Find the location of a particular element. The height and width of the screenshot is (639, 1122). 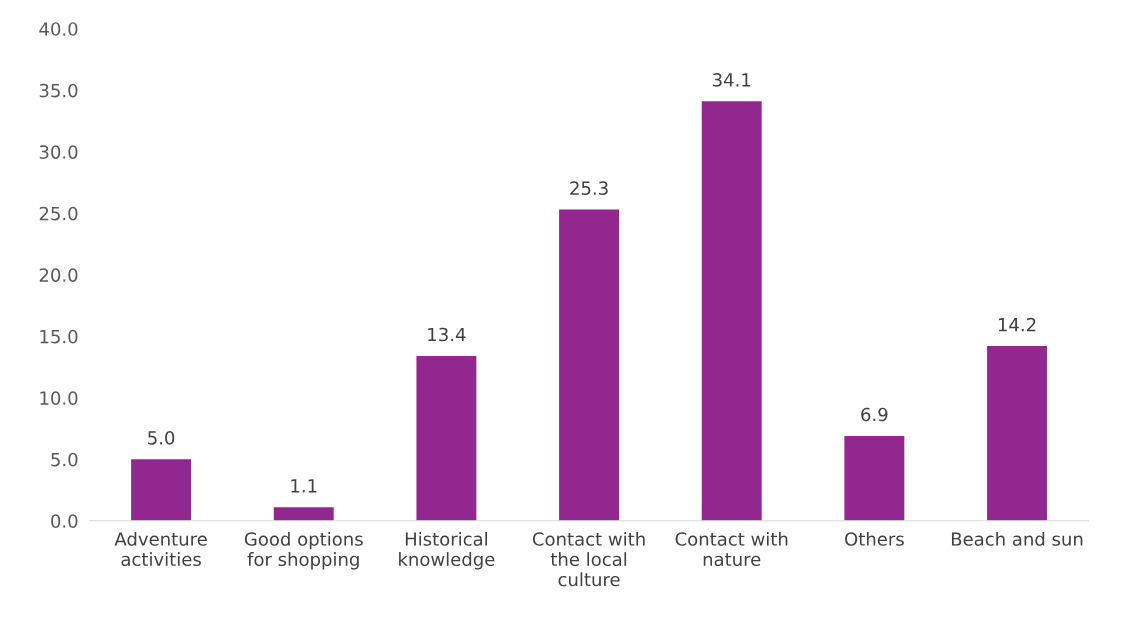

x-tick-label: Good options for shopping is located at coordinates (303, 550).